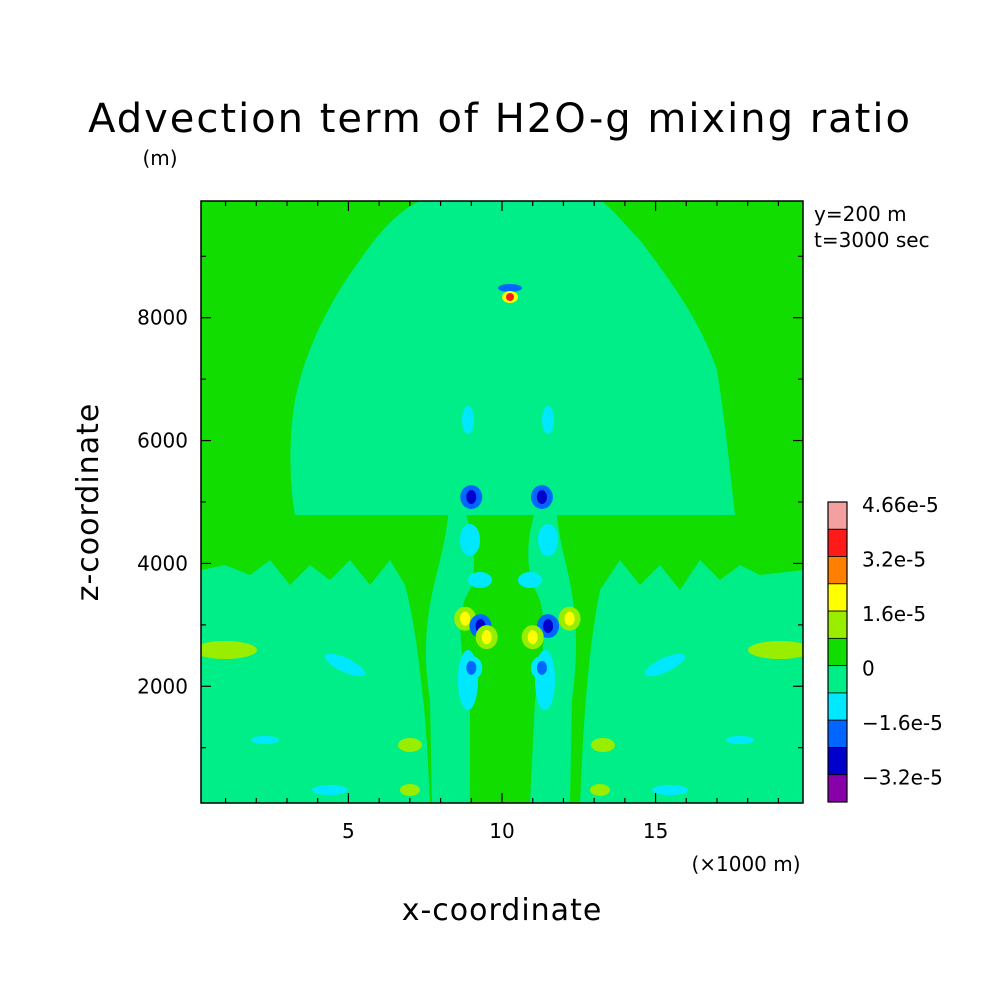 The width and height of the screenshot is (1004, 1004). What do you see at coordinates (440, 615) in the screenshot?
I see `inner-negative-patch-left` at bounding box center [440, 615].